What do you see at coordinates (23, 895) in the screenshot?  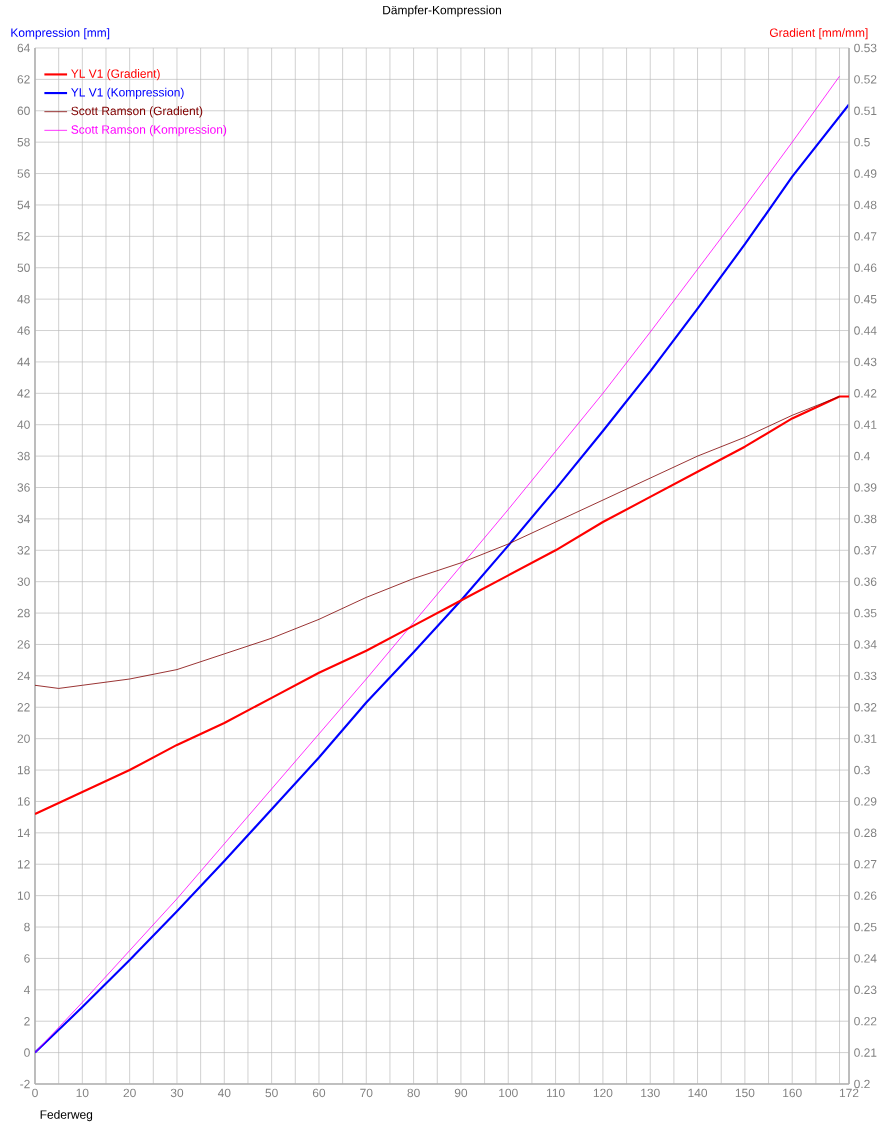 I see `y-tick-label: 10` at bounding box center [23, 895].